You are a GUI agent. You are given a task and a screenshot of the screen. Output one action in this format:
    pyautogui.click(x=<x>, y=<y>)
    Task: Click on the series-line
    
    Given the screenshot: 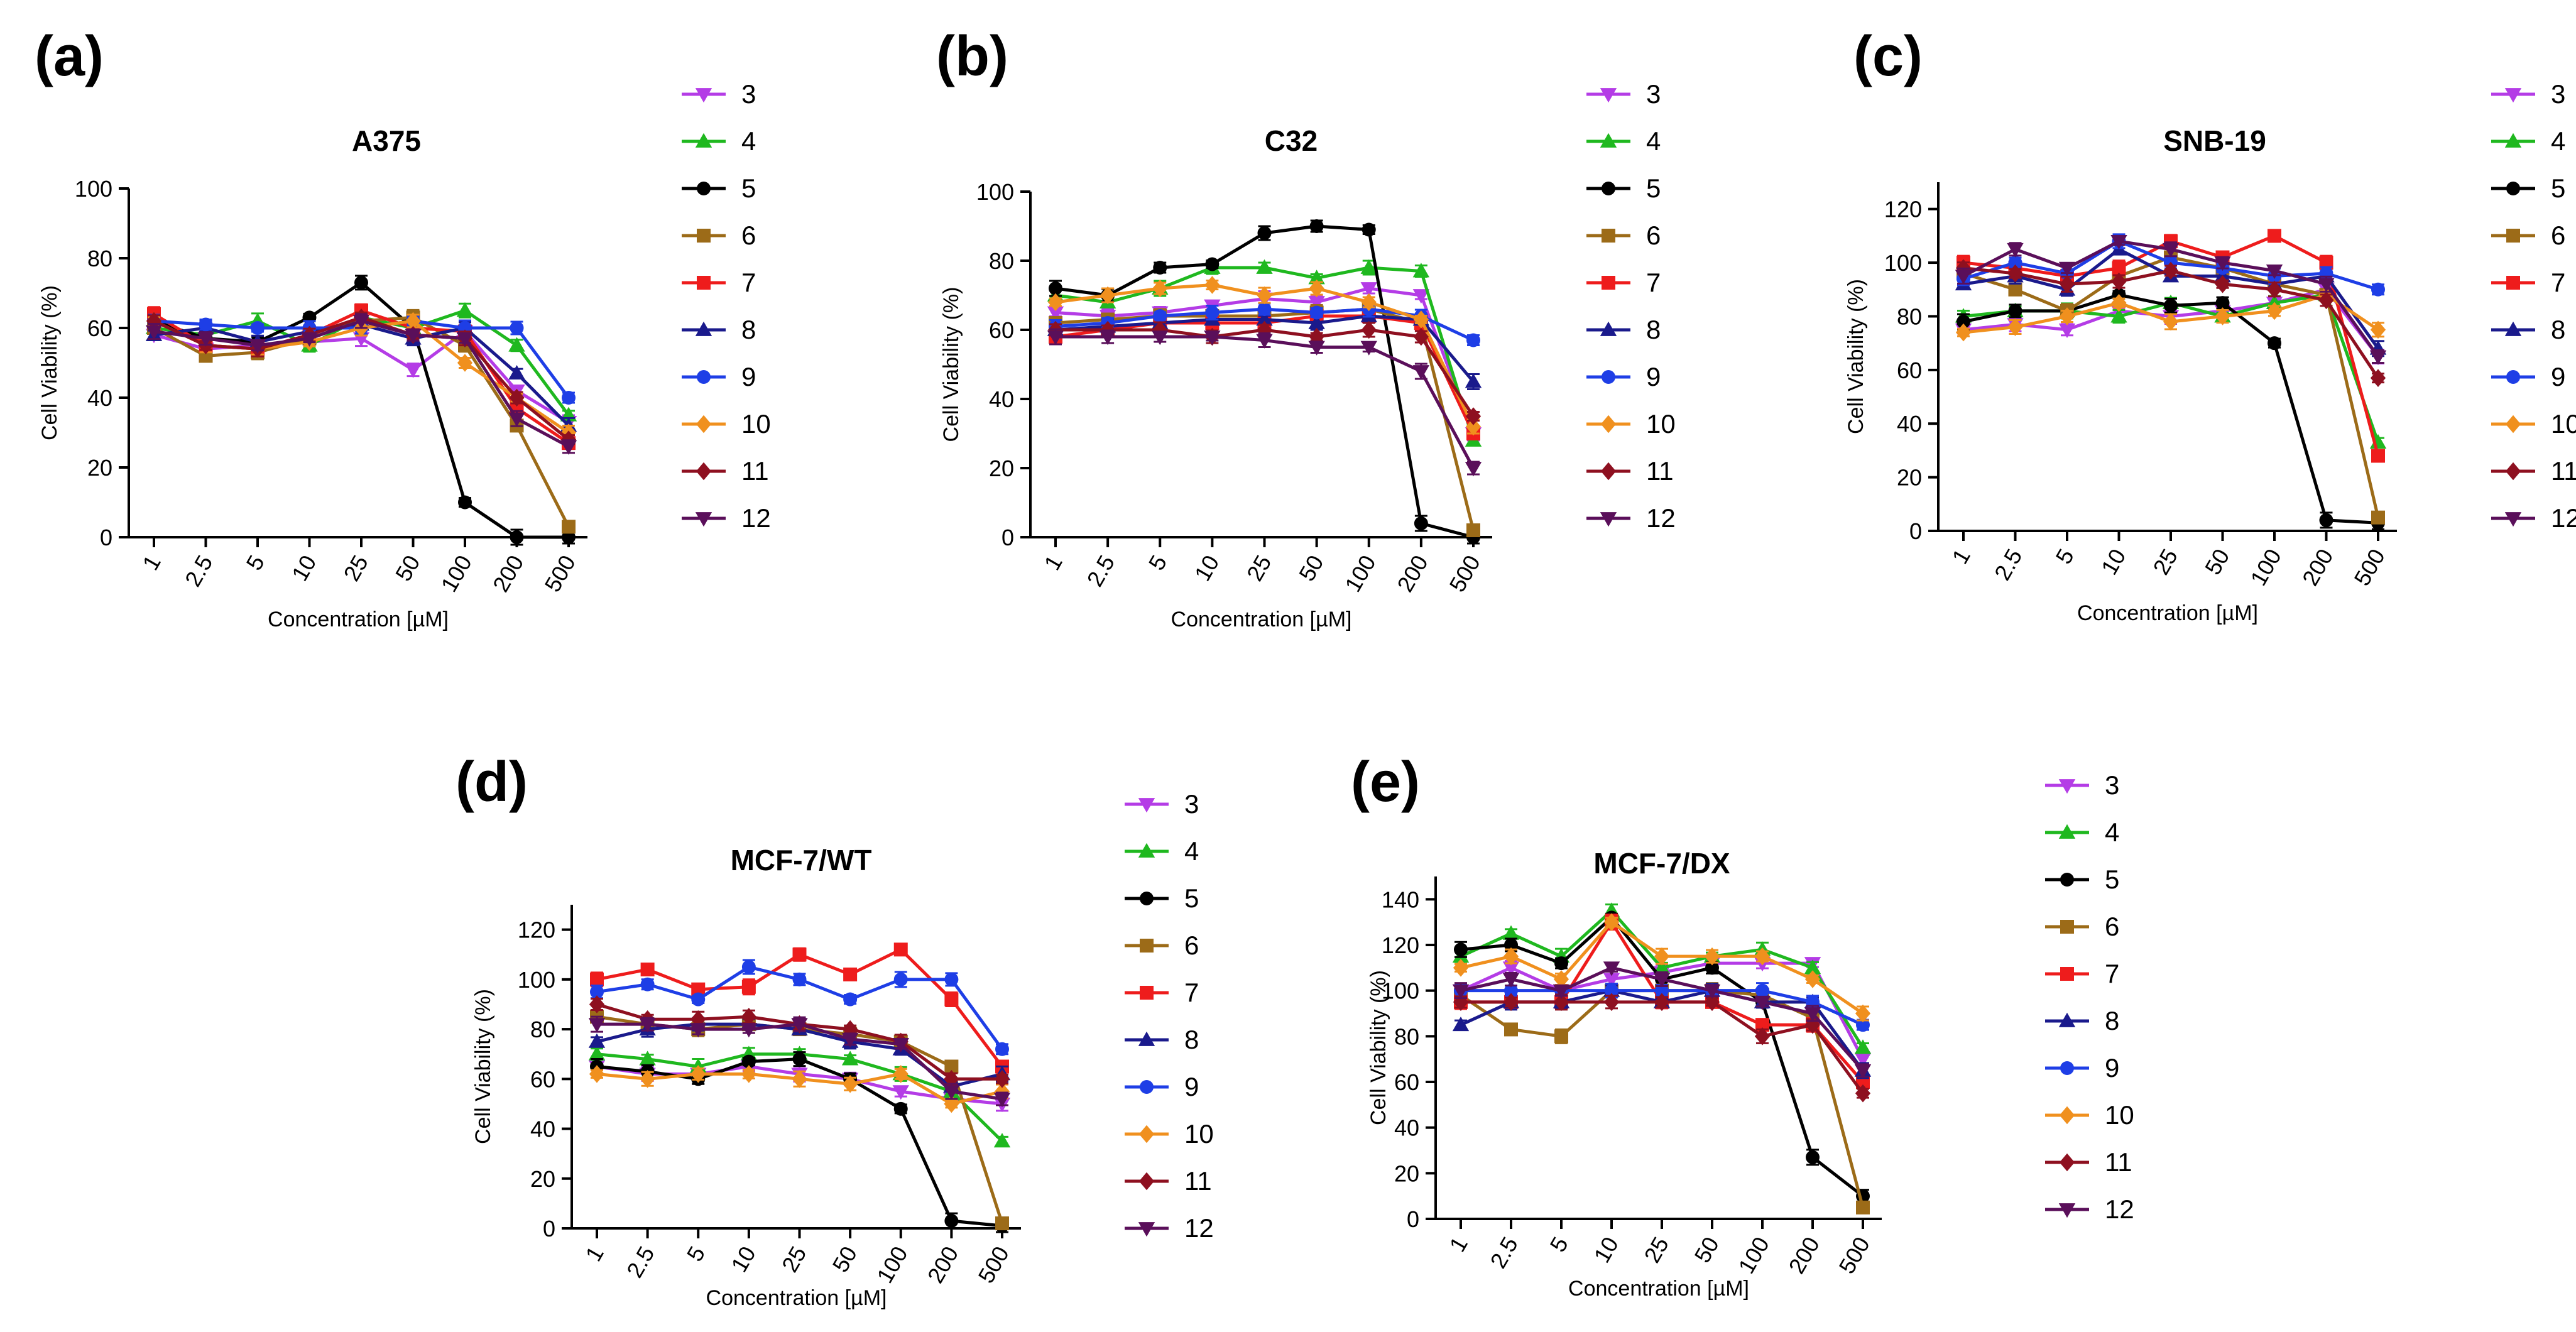 What is the action you would take?
    pyautogui.click(x=1663, y=1098)
    